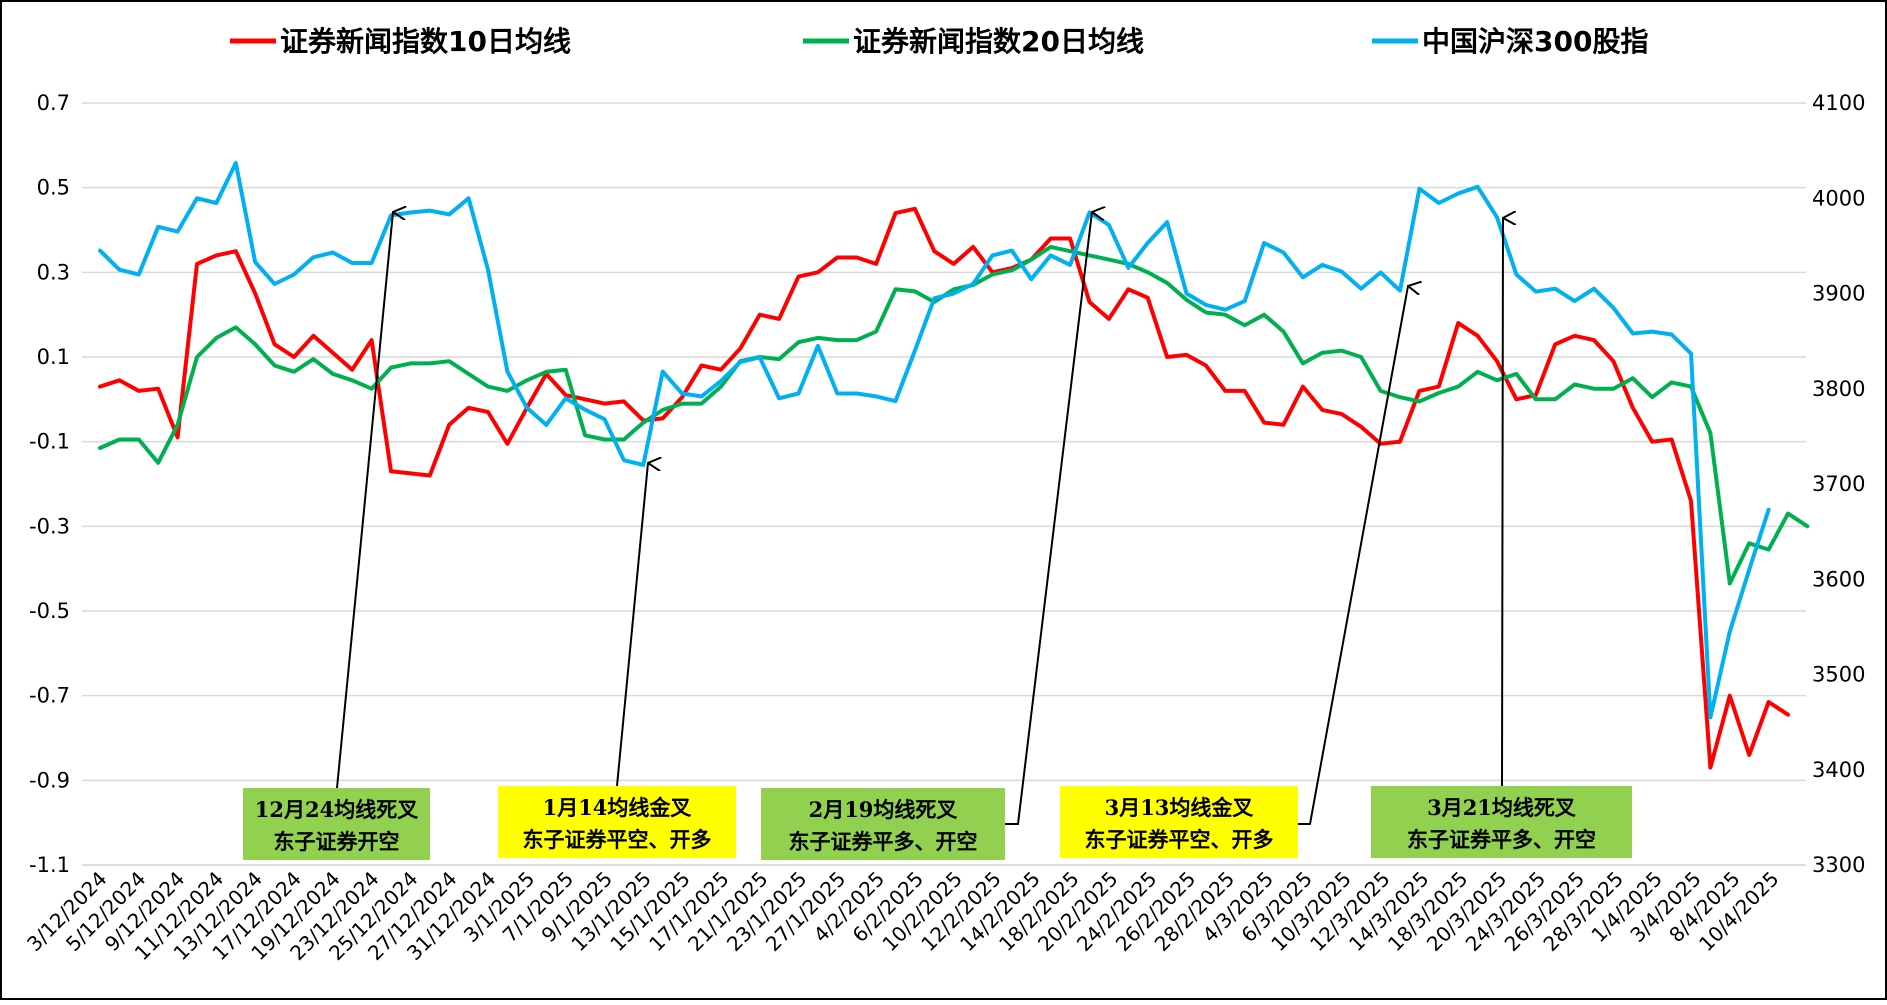 The width and height of the screenshot is (1887, 1005). What do you see at coordinates (337, 809) in the screenshot?
I see `annotation-line1: 12月24均线死叉` at bounding box center [337, 809].